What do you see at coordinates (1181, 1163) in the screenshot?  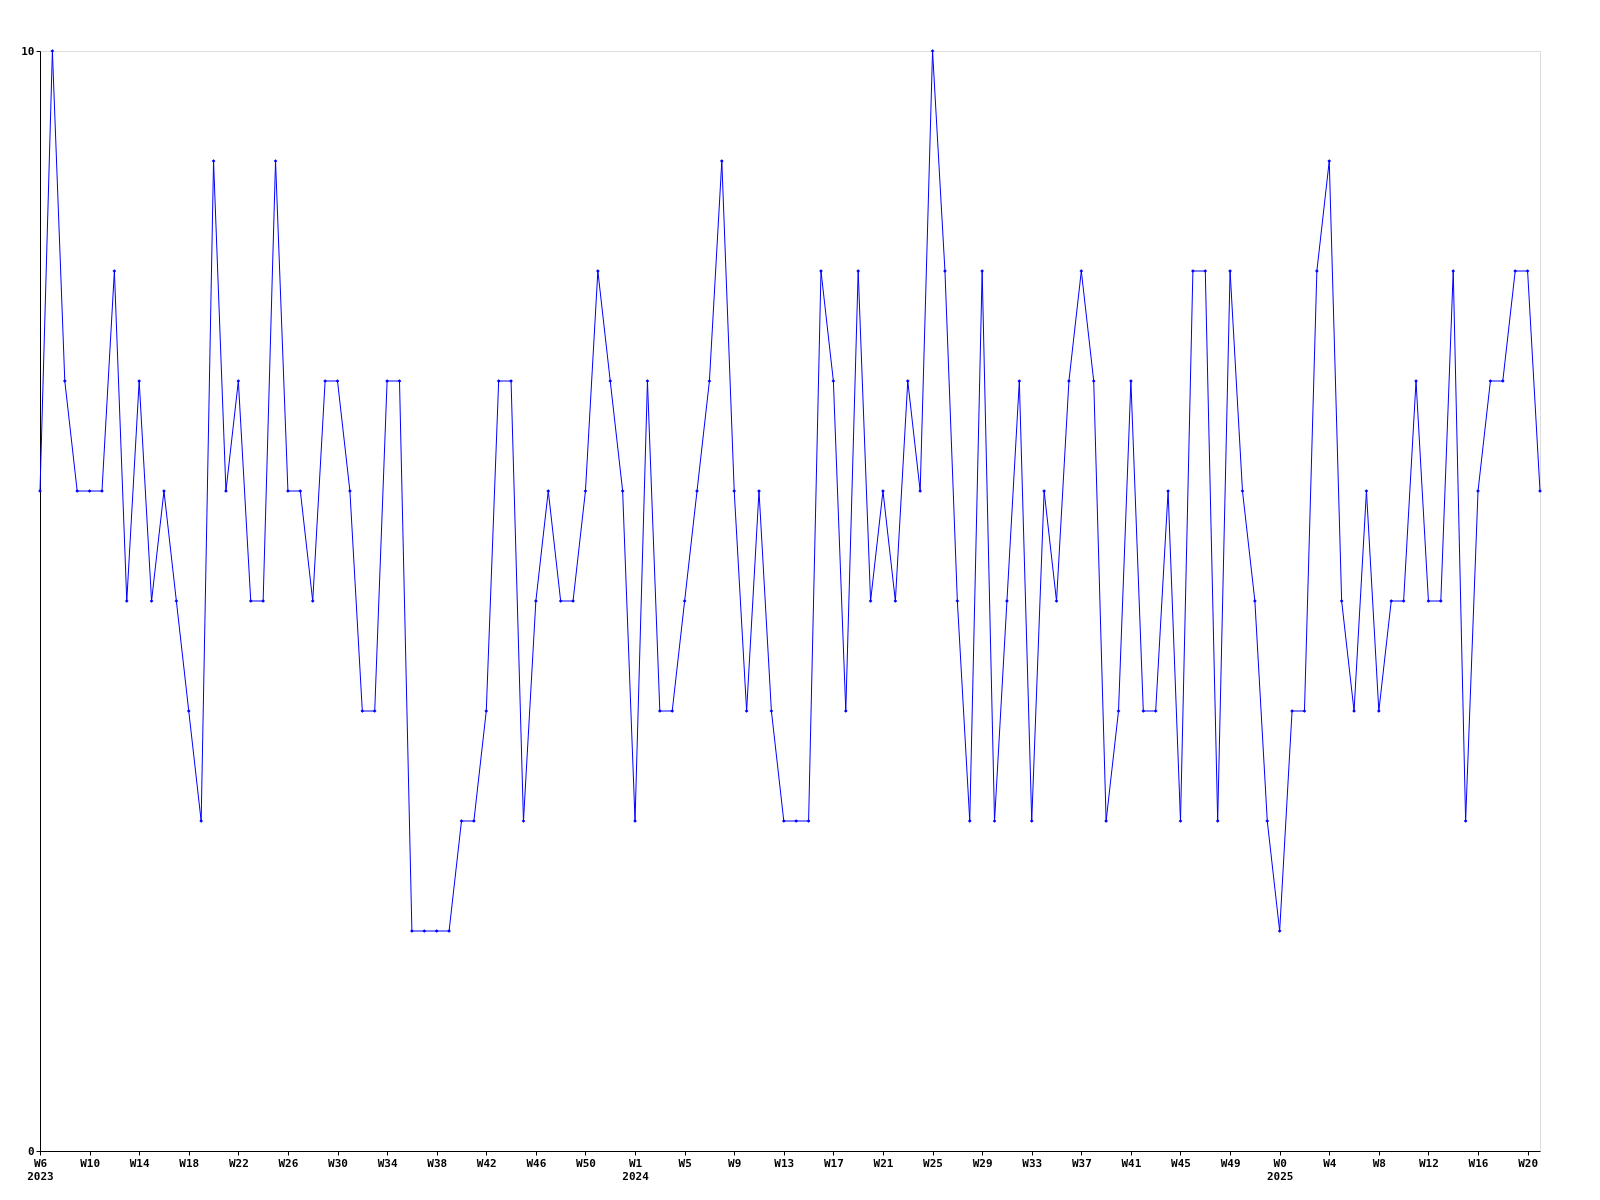 I see `x-tick-label: W45` at bounding box center [1181, 1163].